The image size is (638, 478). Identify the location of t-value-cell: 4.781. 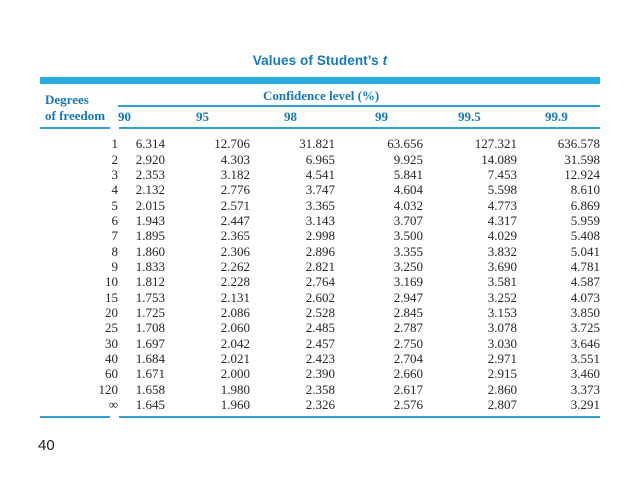
(585, 266).